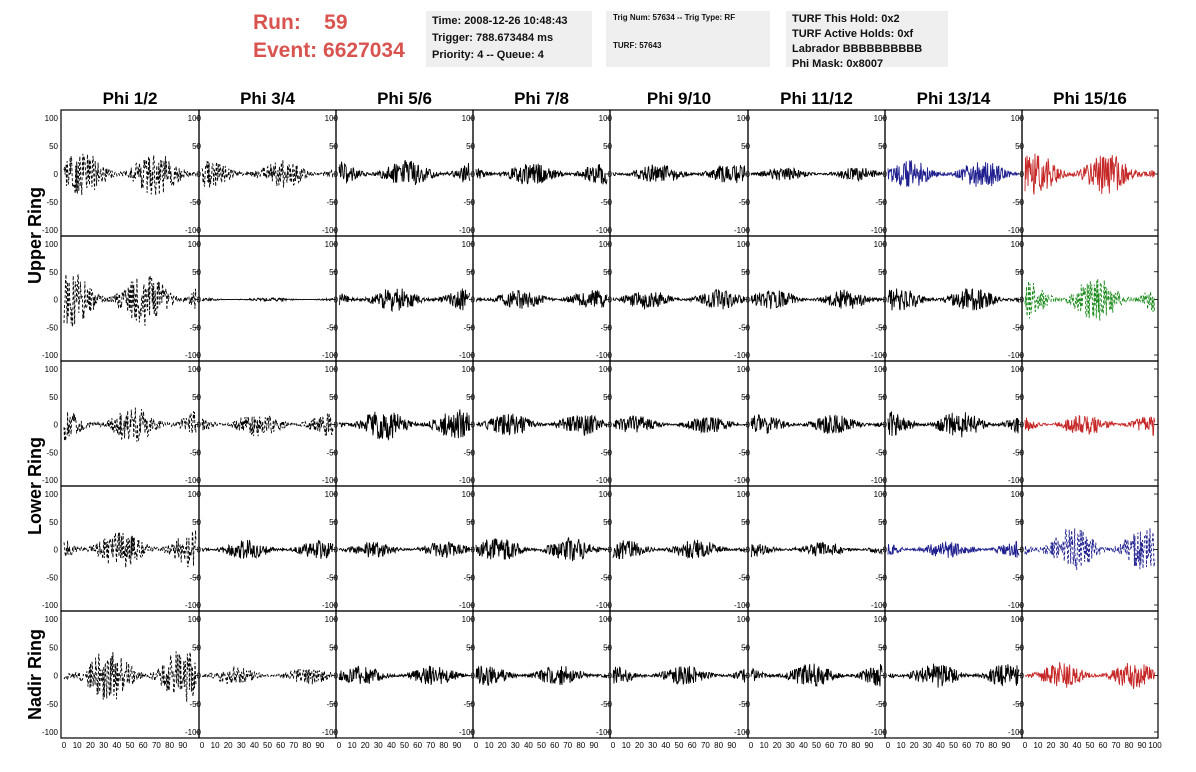  What do you see at coordinates (1090, 299) in the screenshot?
I see `waveform-r2-c8` at bounding box center [1090, 299].